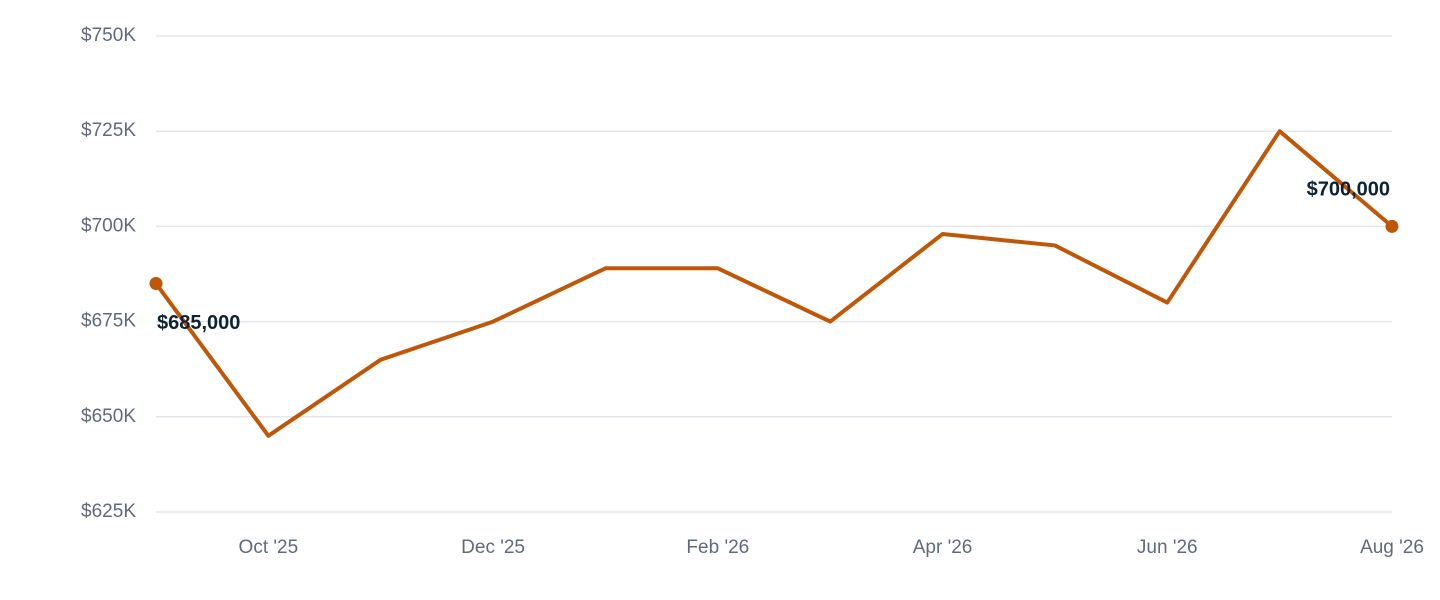  Describe the element at coordinates (108, 225) in the screenshot. I see `y-tick-label: $700K` at that location.